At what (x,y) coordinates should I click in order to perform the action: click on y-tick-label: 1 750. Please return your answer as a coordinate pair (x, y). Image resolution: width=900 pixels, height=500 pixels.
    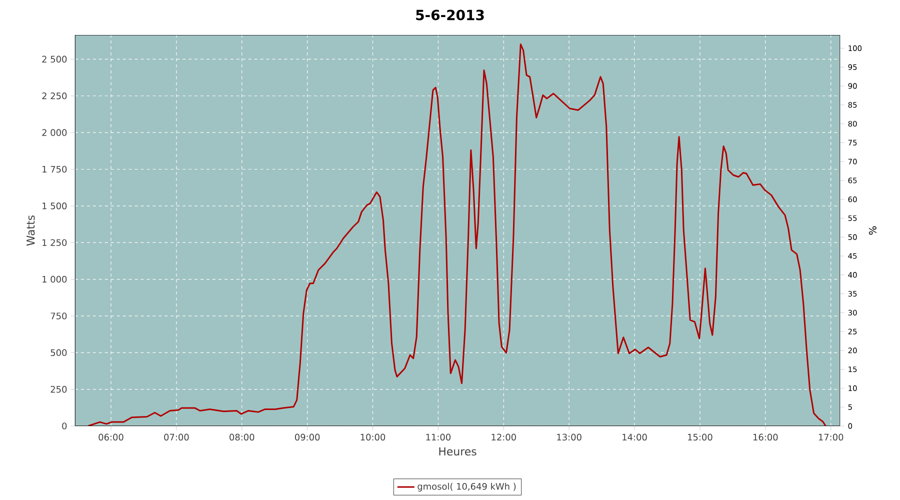
    Looking at the image, I should click on (54, 169).